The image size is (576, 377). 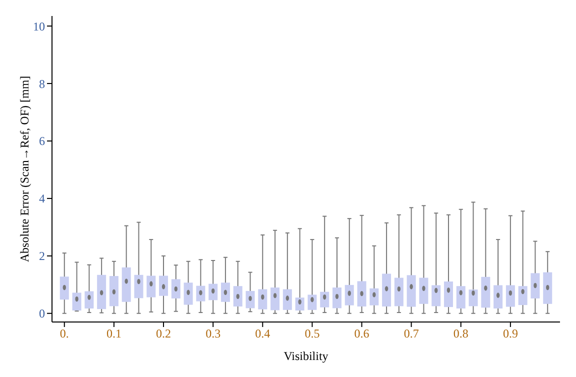 I want to click on y-tick-label: 0, so click(x=42, y=313).